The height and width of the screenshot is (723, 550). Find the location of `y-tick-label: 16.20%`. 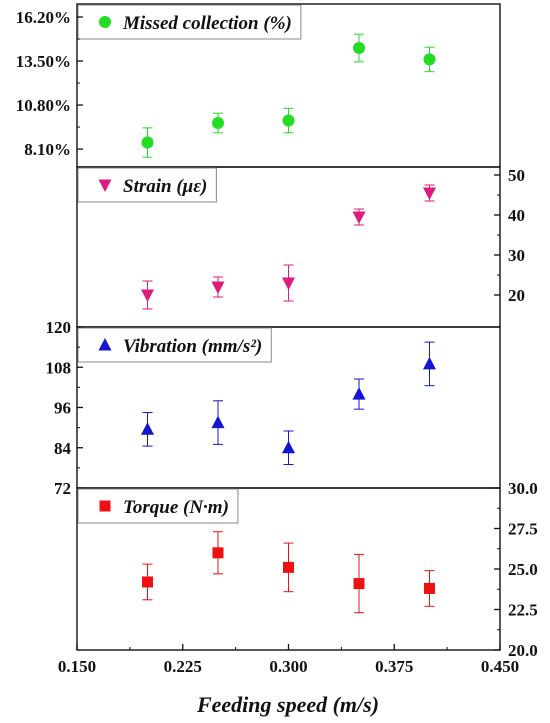

y-tick-label: 16.20% is located at coordinates (43, 17).